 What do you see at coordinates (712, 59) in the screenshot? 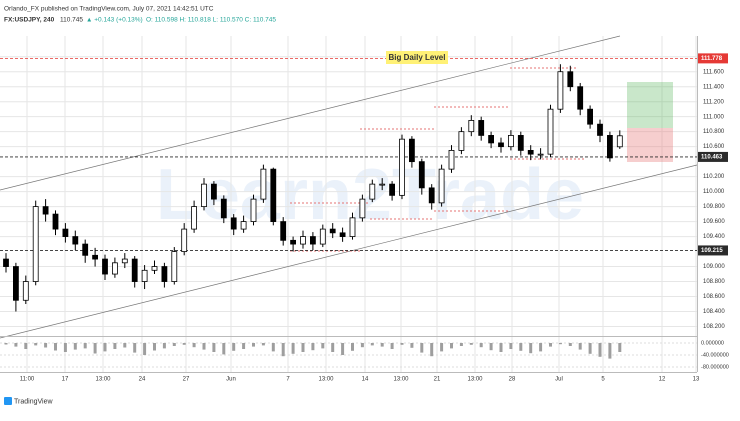
I see `level-label: 111.778` at bounding box center [712, 59].